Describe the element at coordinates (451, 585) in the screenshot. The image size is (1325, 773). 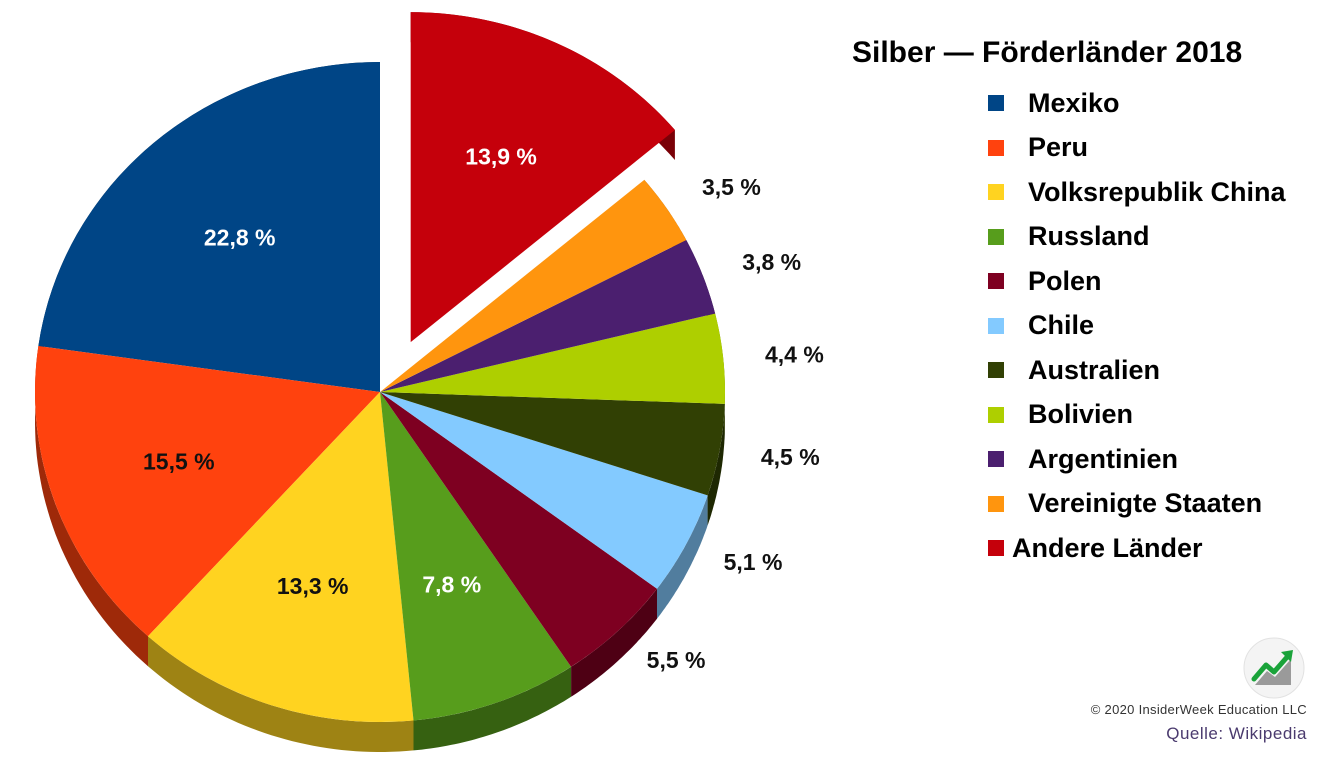
I see `slice-label-3: 7,8 %` at that location.